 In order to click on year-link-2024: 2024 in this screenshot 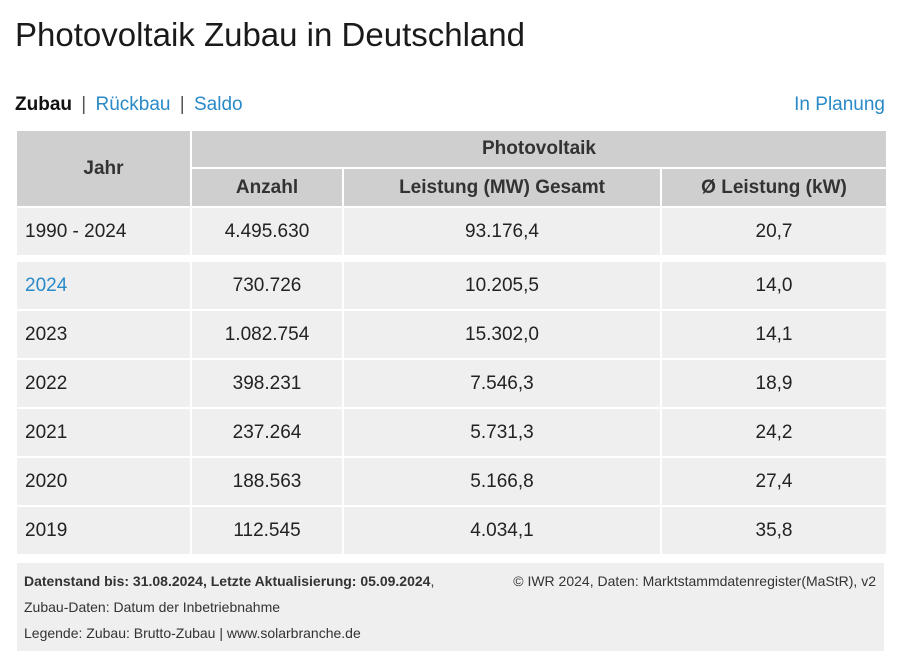, I will do `click(103, 285)`.